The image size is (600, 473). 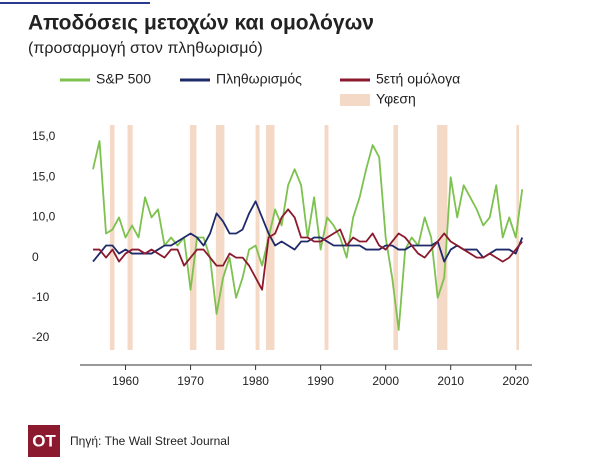 What do you see at coordinates (450, 381) in the screenshot?
I see `x-tick-label: 2010` at bounding box center [450, 381].